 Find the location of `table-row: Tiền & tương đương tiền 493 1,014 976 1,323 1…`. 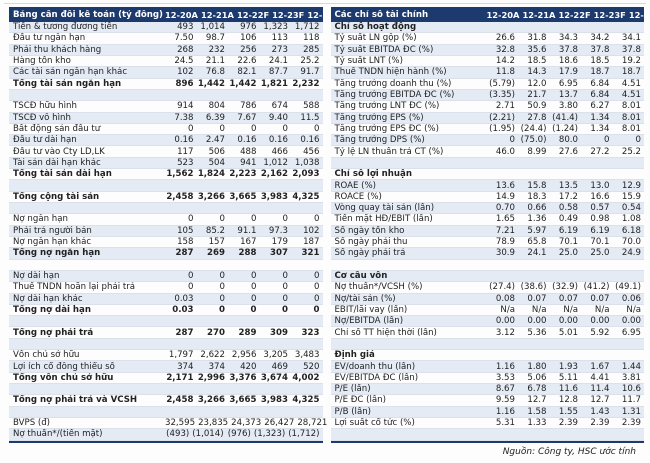

table-row: Tiền & tương đương tiền 493 1,014 976 1,323 1… is located at coordinates (166, 28).